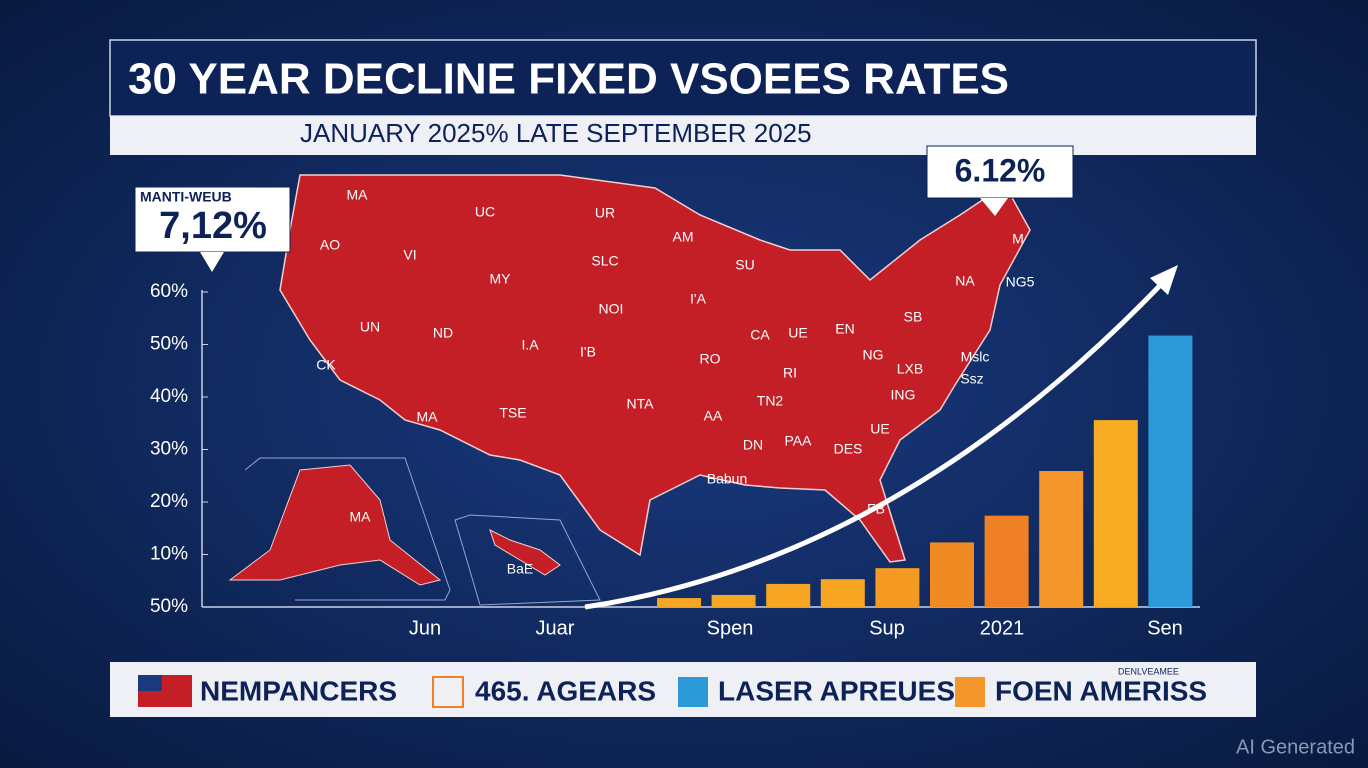 Image resolution: width=1368 pixels, height=768 pixels. Describe the element at coordinates (169, 291) in the screenshot. I see `y-tick-label: 60%` at that location.